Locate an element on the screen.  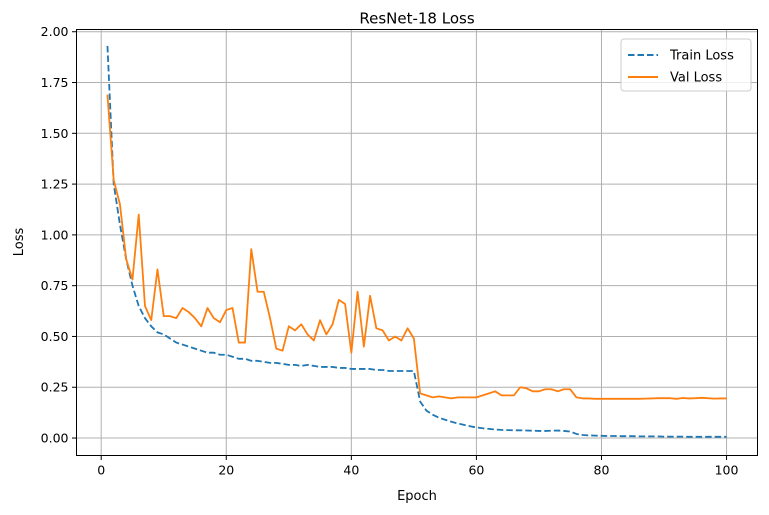
x-tick-label: 100 is located at coordinates (727, 470).